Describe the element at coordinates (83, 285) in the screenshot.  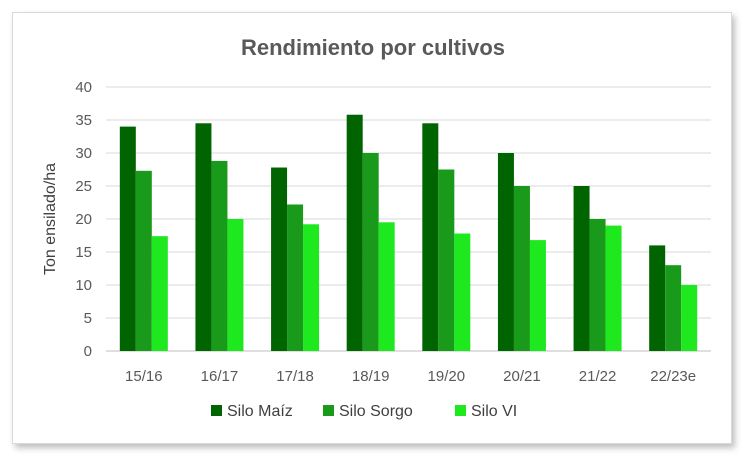
I see `y-tick-label: 10` at that location.